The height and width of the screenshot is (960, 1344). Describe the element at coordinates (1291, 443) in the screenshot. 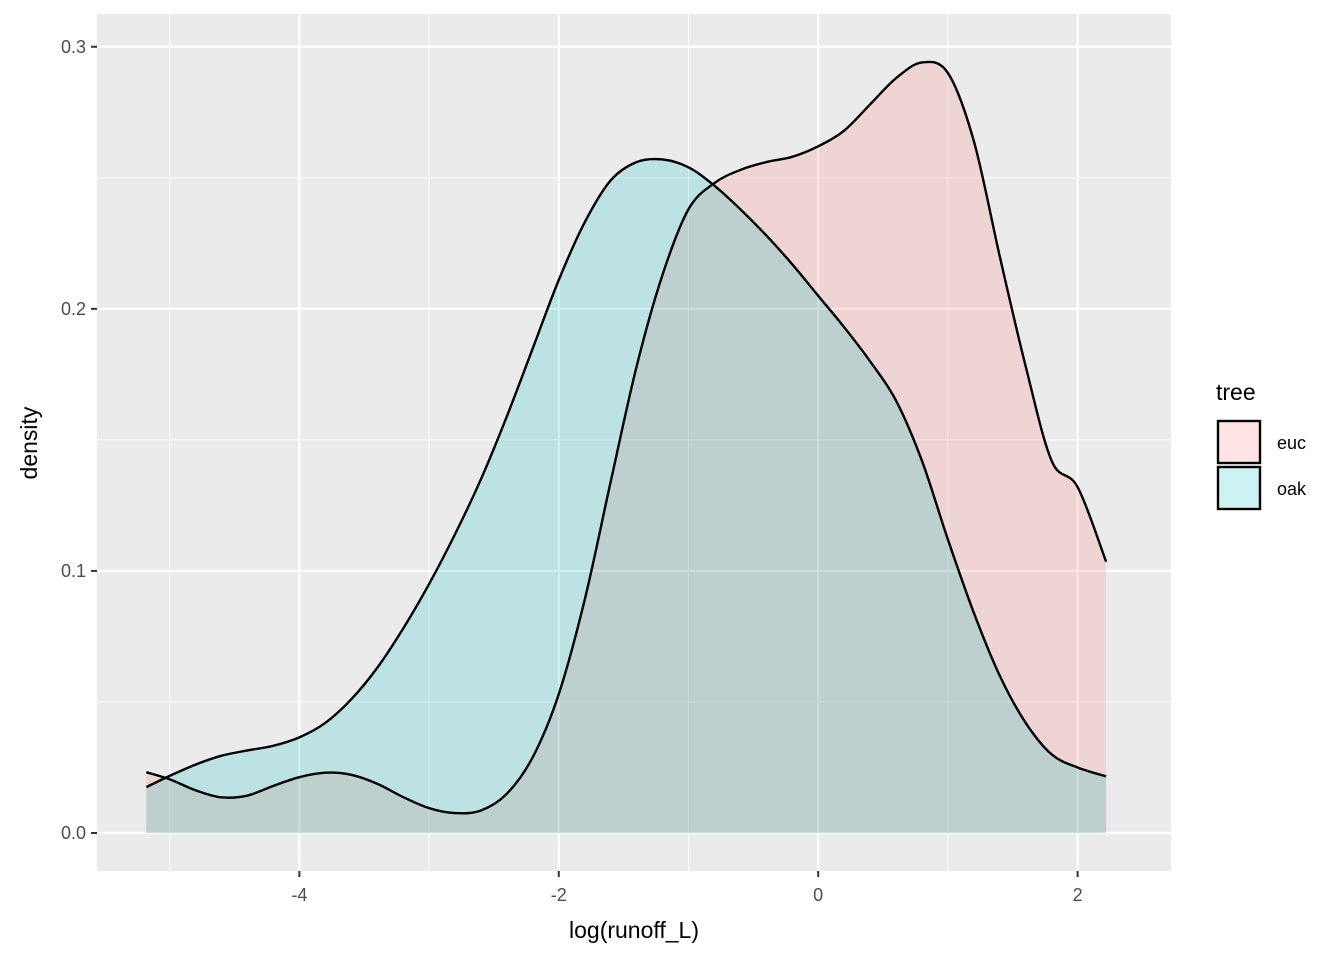

I see `legend-label-euc: euc` at that location.